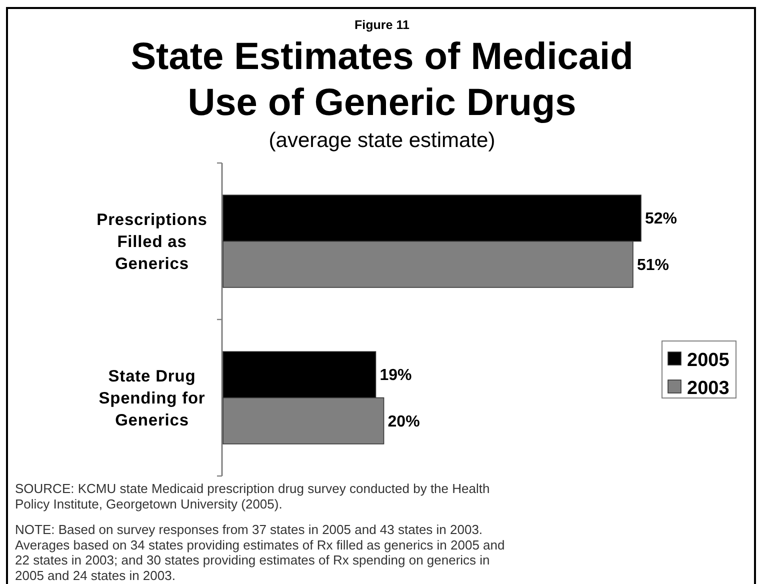  Describe the element at coordinates (708, 360) in the screenshot. I see `legend-label: 2005` at that location.